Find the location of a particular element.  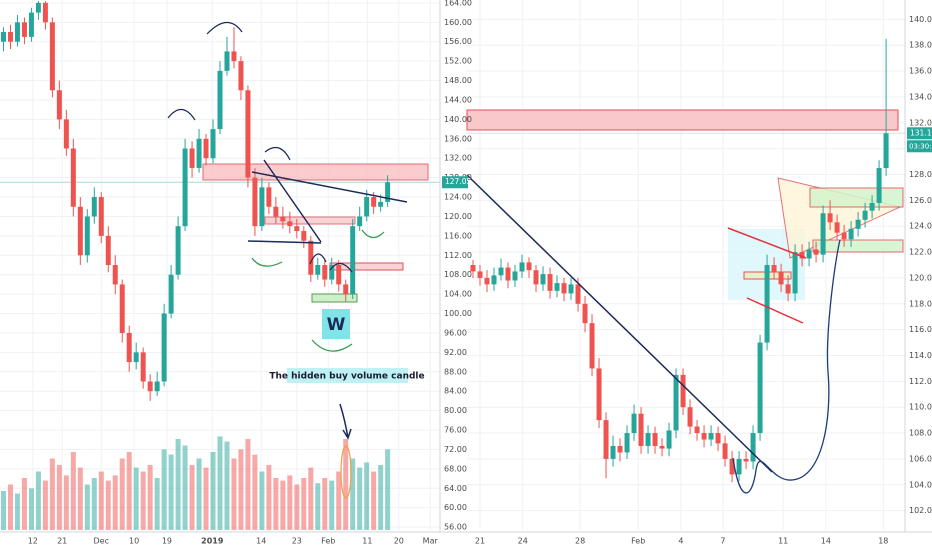

annotation-box is located at coordinates (336, 324).